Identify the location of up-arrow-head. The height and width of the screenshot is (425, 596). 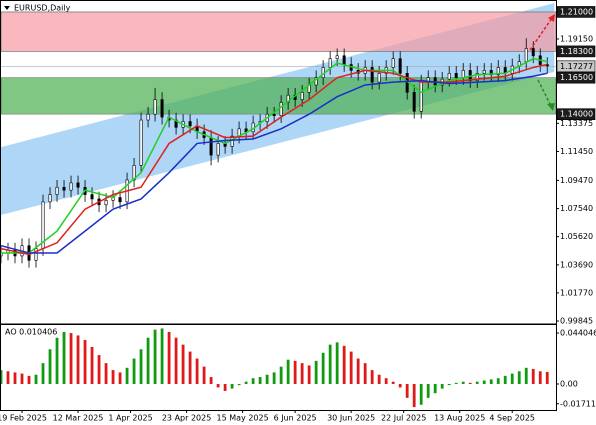
(551, 18).